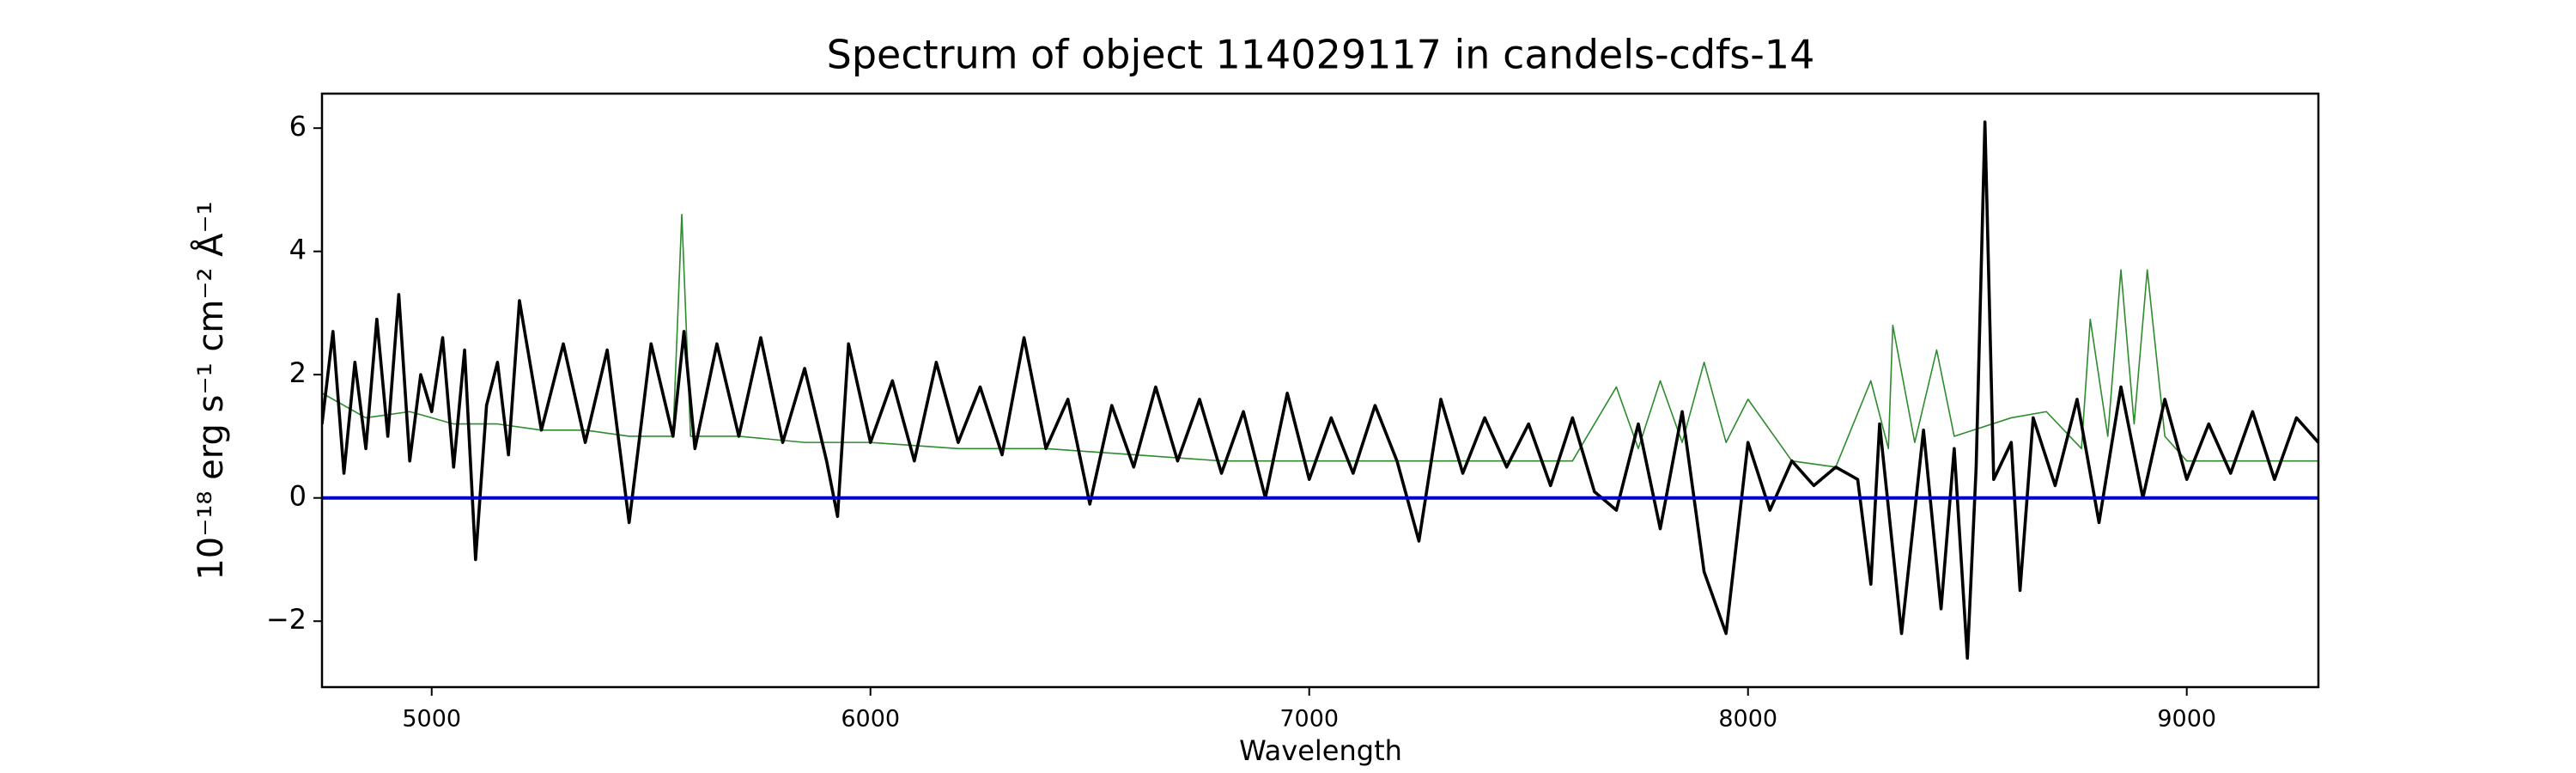 This screenshot has width=2576, height=773. What do you see at coordinates (298, 126) in the screenshot?
I see `y-tick-label: 6` at bounding box center [298, 126].